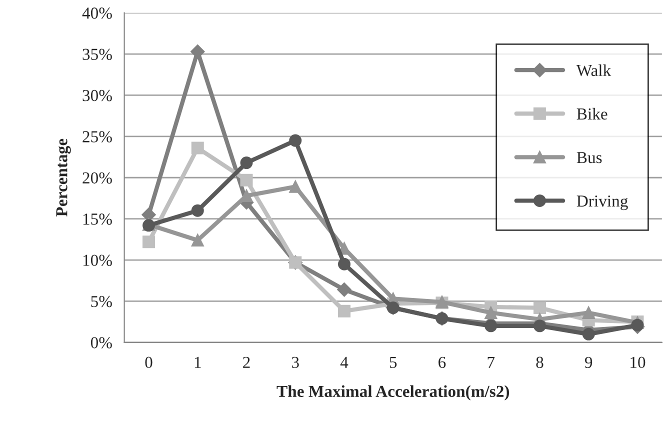 The height and width of the screenshot is (428, 672). I want to click on x-axis-title: The Maximal Acceleration(m/s2), so click(393, 392).